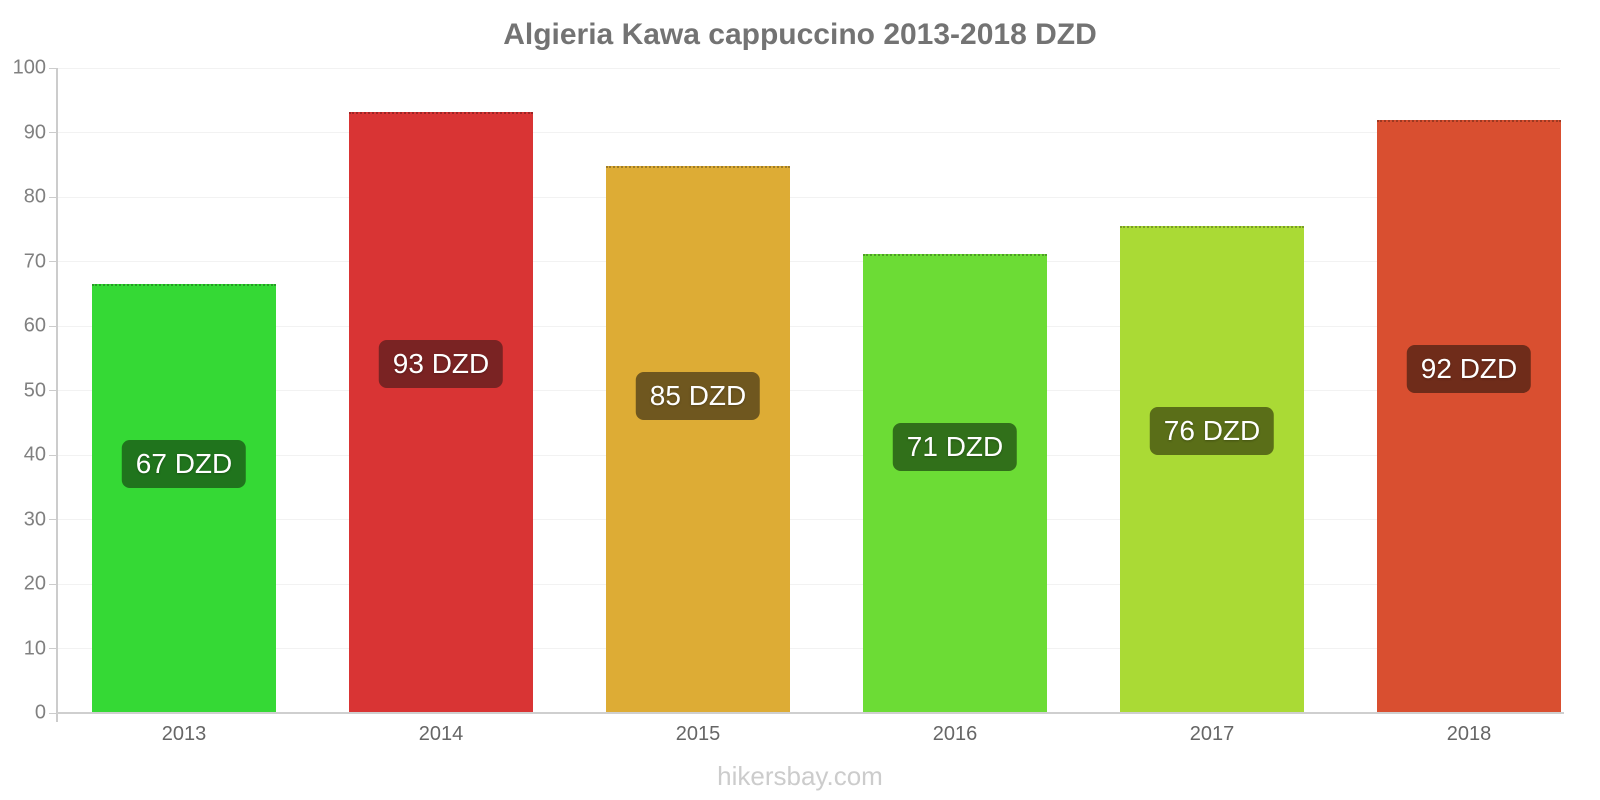 The width and height of the screenshot is (1600, 800). Describe the element at coordinates (955, 446) in the screenshot. I see `bar-value-label-2016: 71 DZD` at that location.